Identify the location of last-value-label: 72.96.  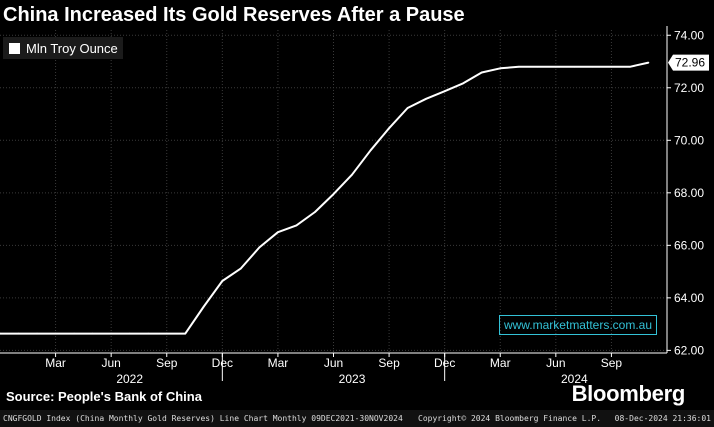
(690, 63).